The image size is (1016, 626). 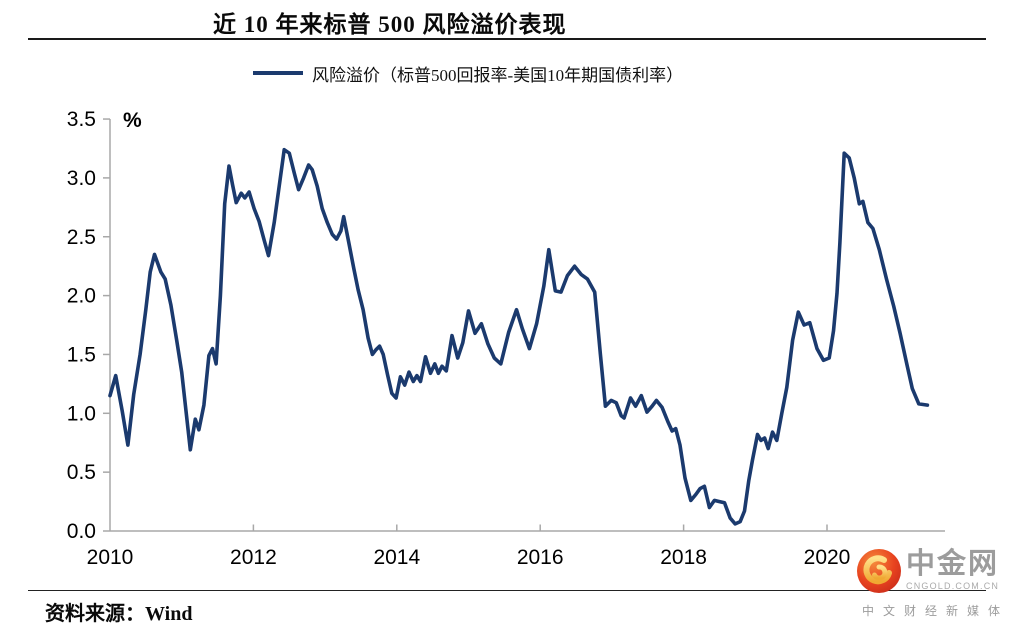 What do you see at coordinates (278, 73) in the screenshot?
I see `legend-line-swatch` at bounding box center [278, 73].